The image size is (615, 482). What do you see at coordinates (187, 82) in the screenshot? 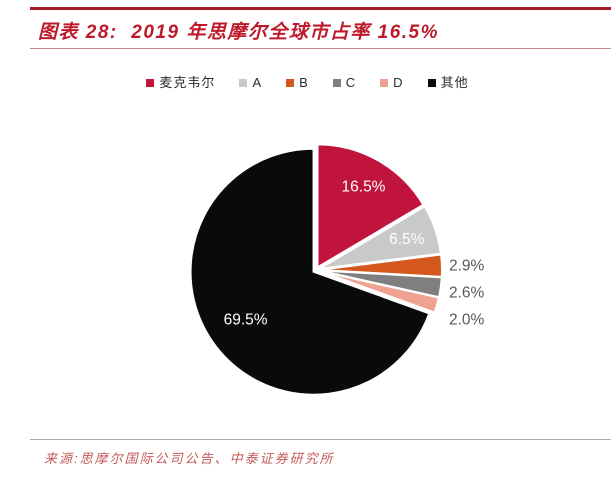
I see `legend-label-maikeweier: 麦克韦尔` at bounding box center [187, 82].